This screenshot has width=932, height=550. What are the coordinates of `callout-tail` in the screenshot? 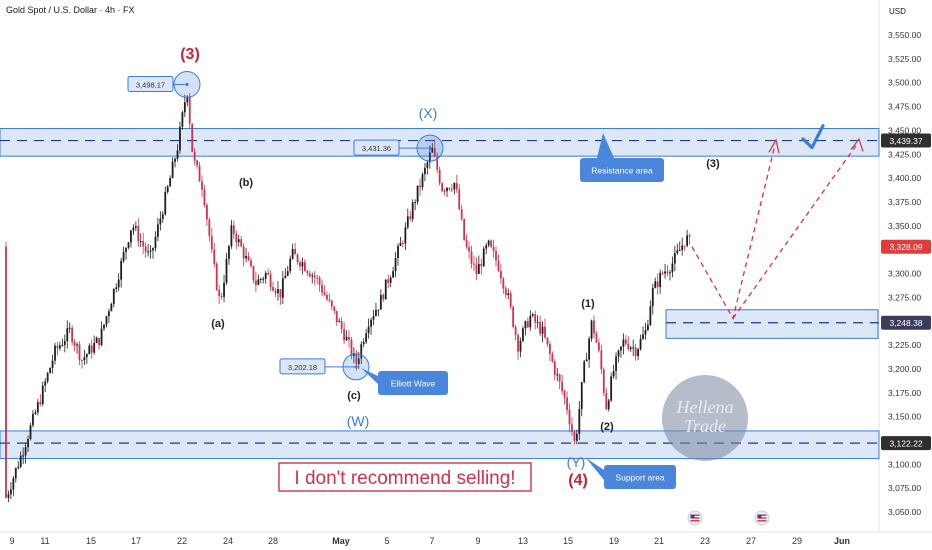 It's located at (605, 145).